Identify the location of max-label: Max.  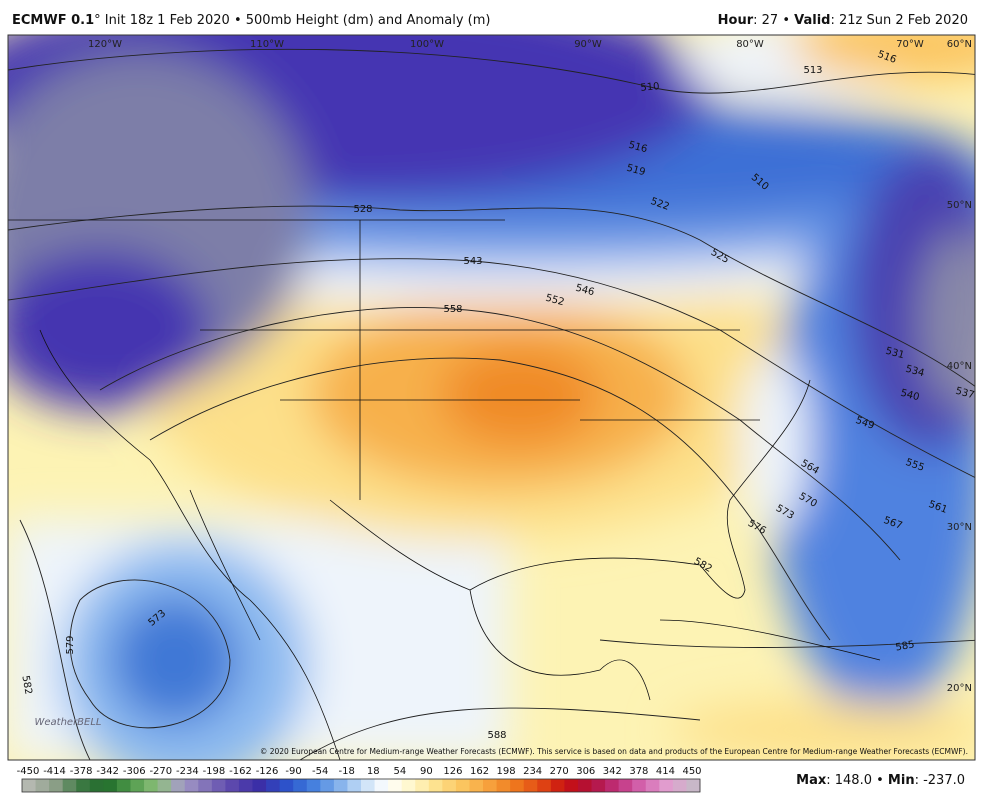
(811, 780).